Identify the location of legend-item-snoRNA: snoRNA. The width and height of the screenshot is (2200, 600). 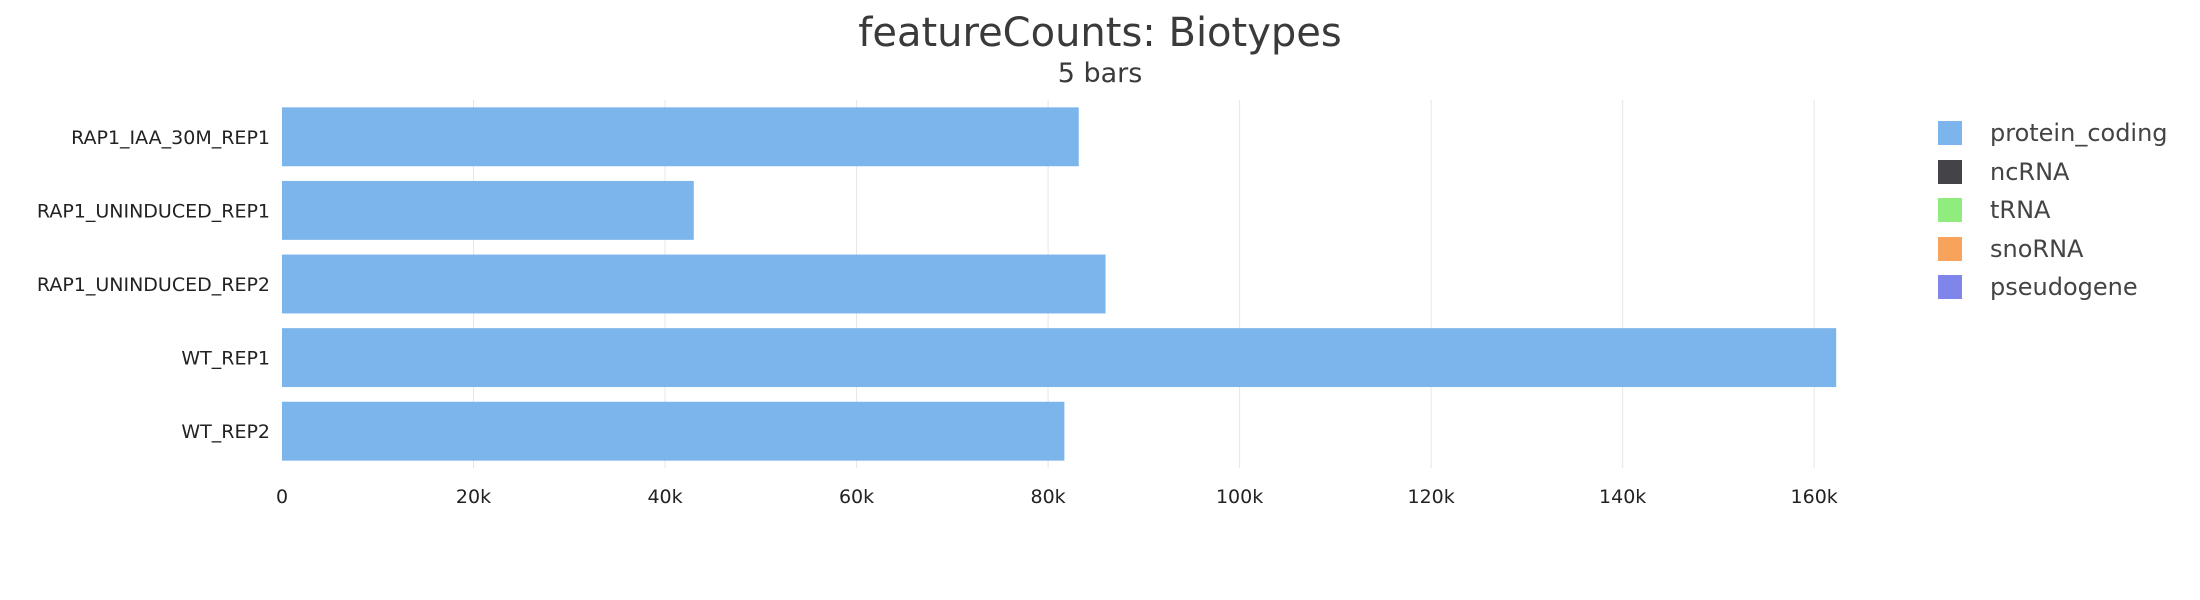
(2053, 249).